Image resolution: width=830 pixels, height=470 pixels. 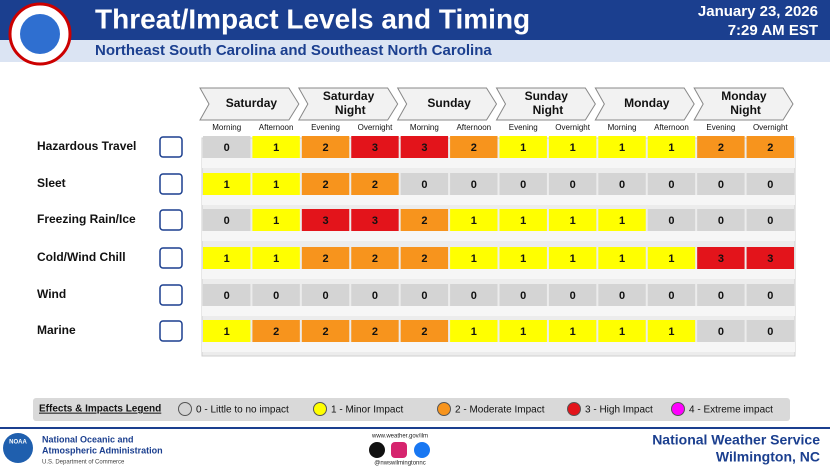 What do you see at coordinates (473, 127) in the screenshot?
I see `period-label: Afternoon` at bounding box center [473, 127].